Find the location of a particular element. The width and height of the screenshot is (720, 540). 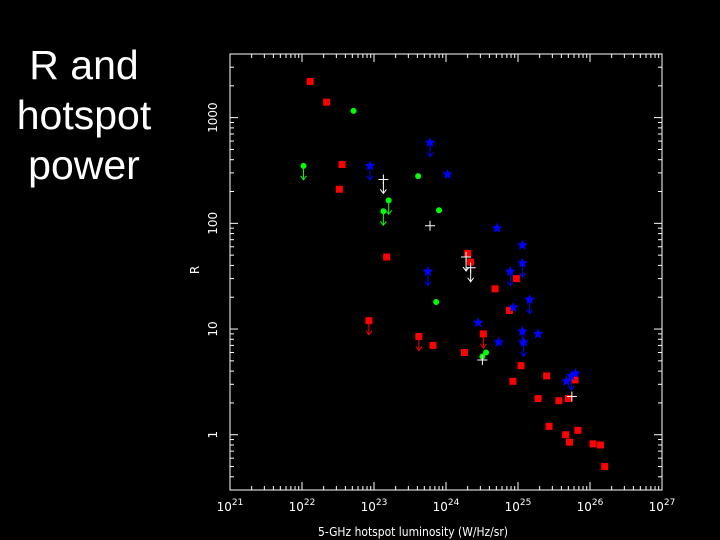

y-tick-label: 1 is located at coordinates (213, 435).